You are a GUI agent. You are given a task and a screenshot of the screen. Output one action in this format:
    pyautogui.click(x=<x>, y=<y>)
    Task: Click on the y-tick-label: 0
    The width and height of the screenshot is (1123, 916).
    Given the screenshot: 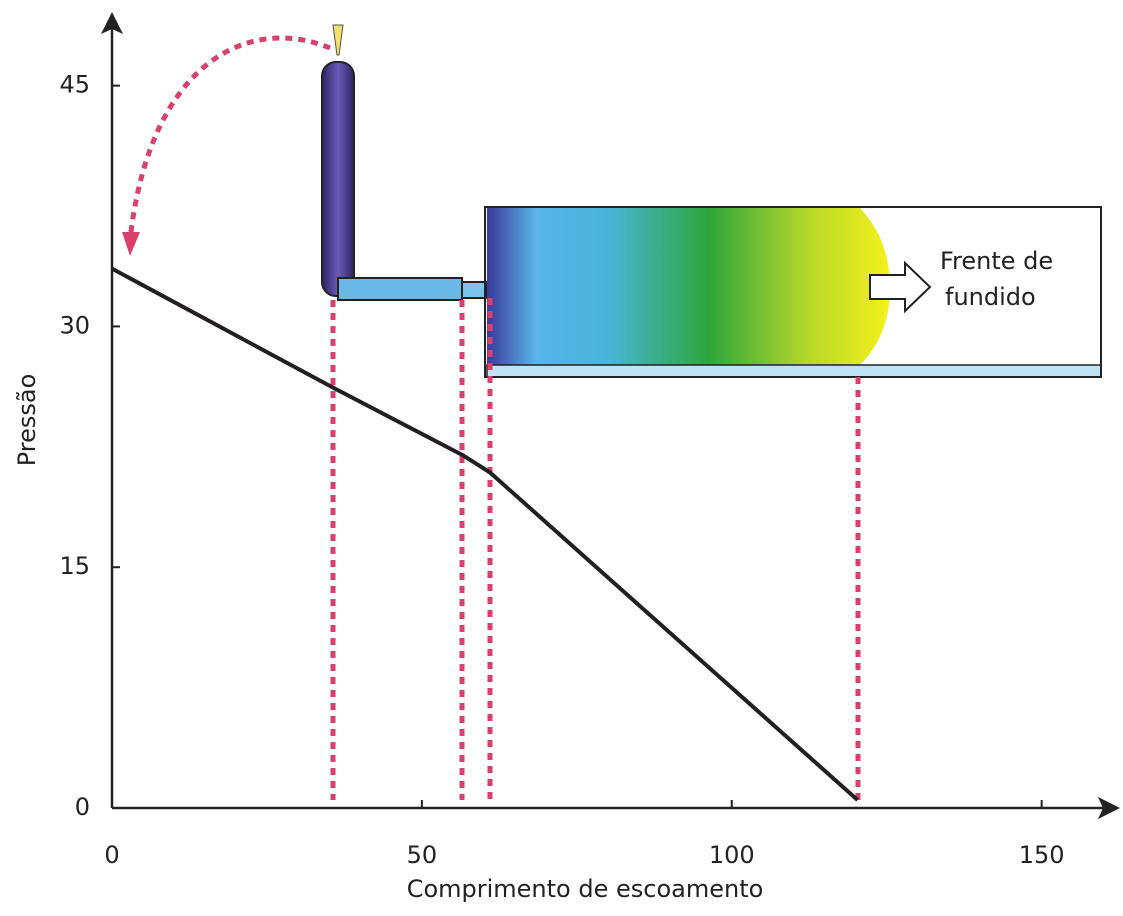 What is the action you would take?
    pyautogui.click(x=82, y=807)
    